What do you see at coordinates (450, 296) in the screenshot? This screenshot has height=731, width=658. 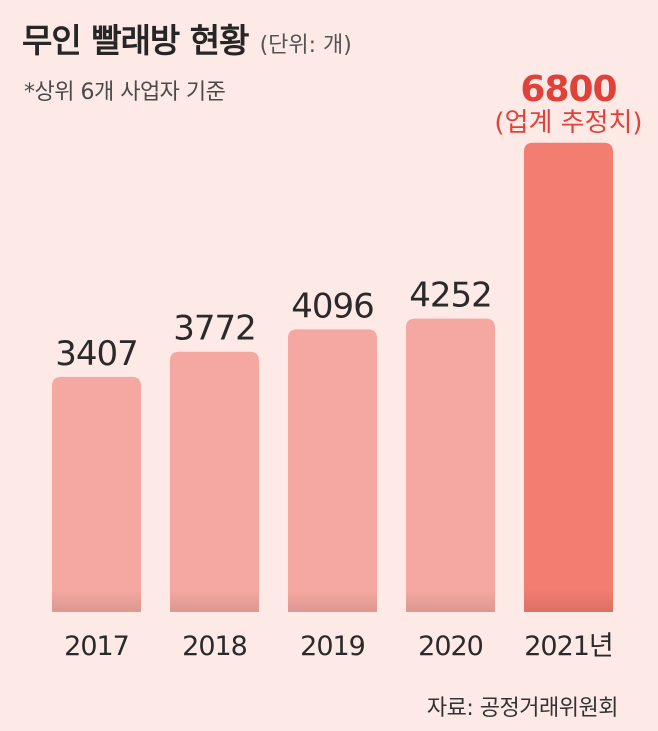 I see `value-label-2020: 4252` at bounding box center [450, 296].